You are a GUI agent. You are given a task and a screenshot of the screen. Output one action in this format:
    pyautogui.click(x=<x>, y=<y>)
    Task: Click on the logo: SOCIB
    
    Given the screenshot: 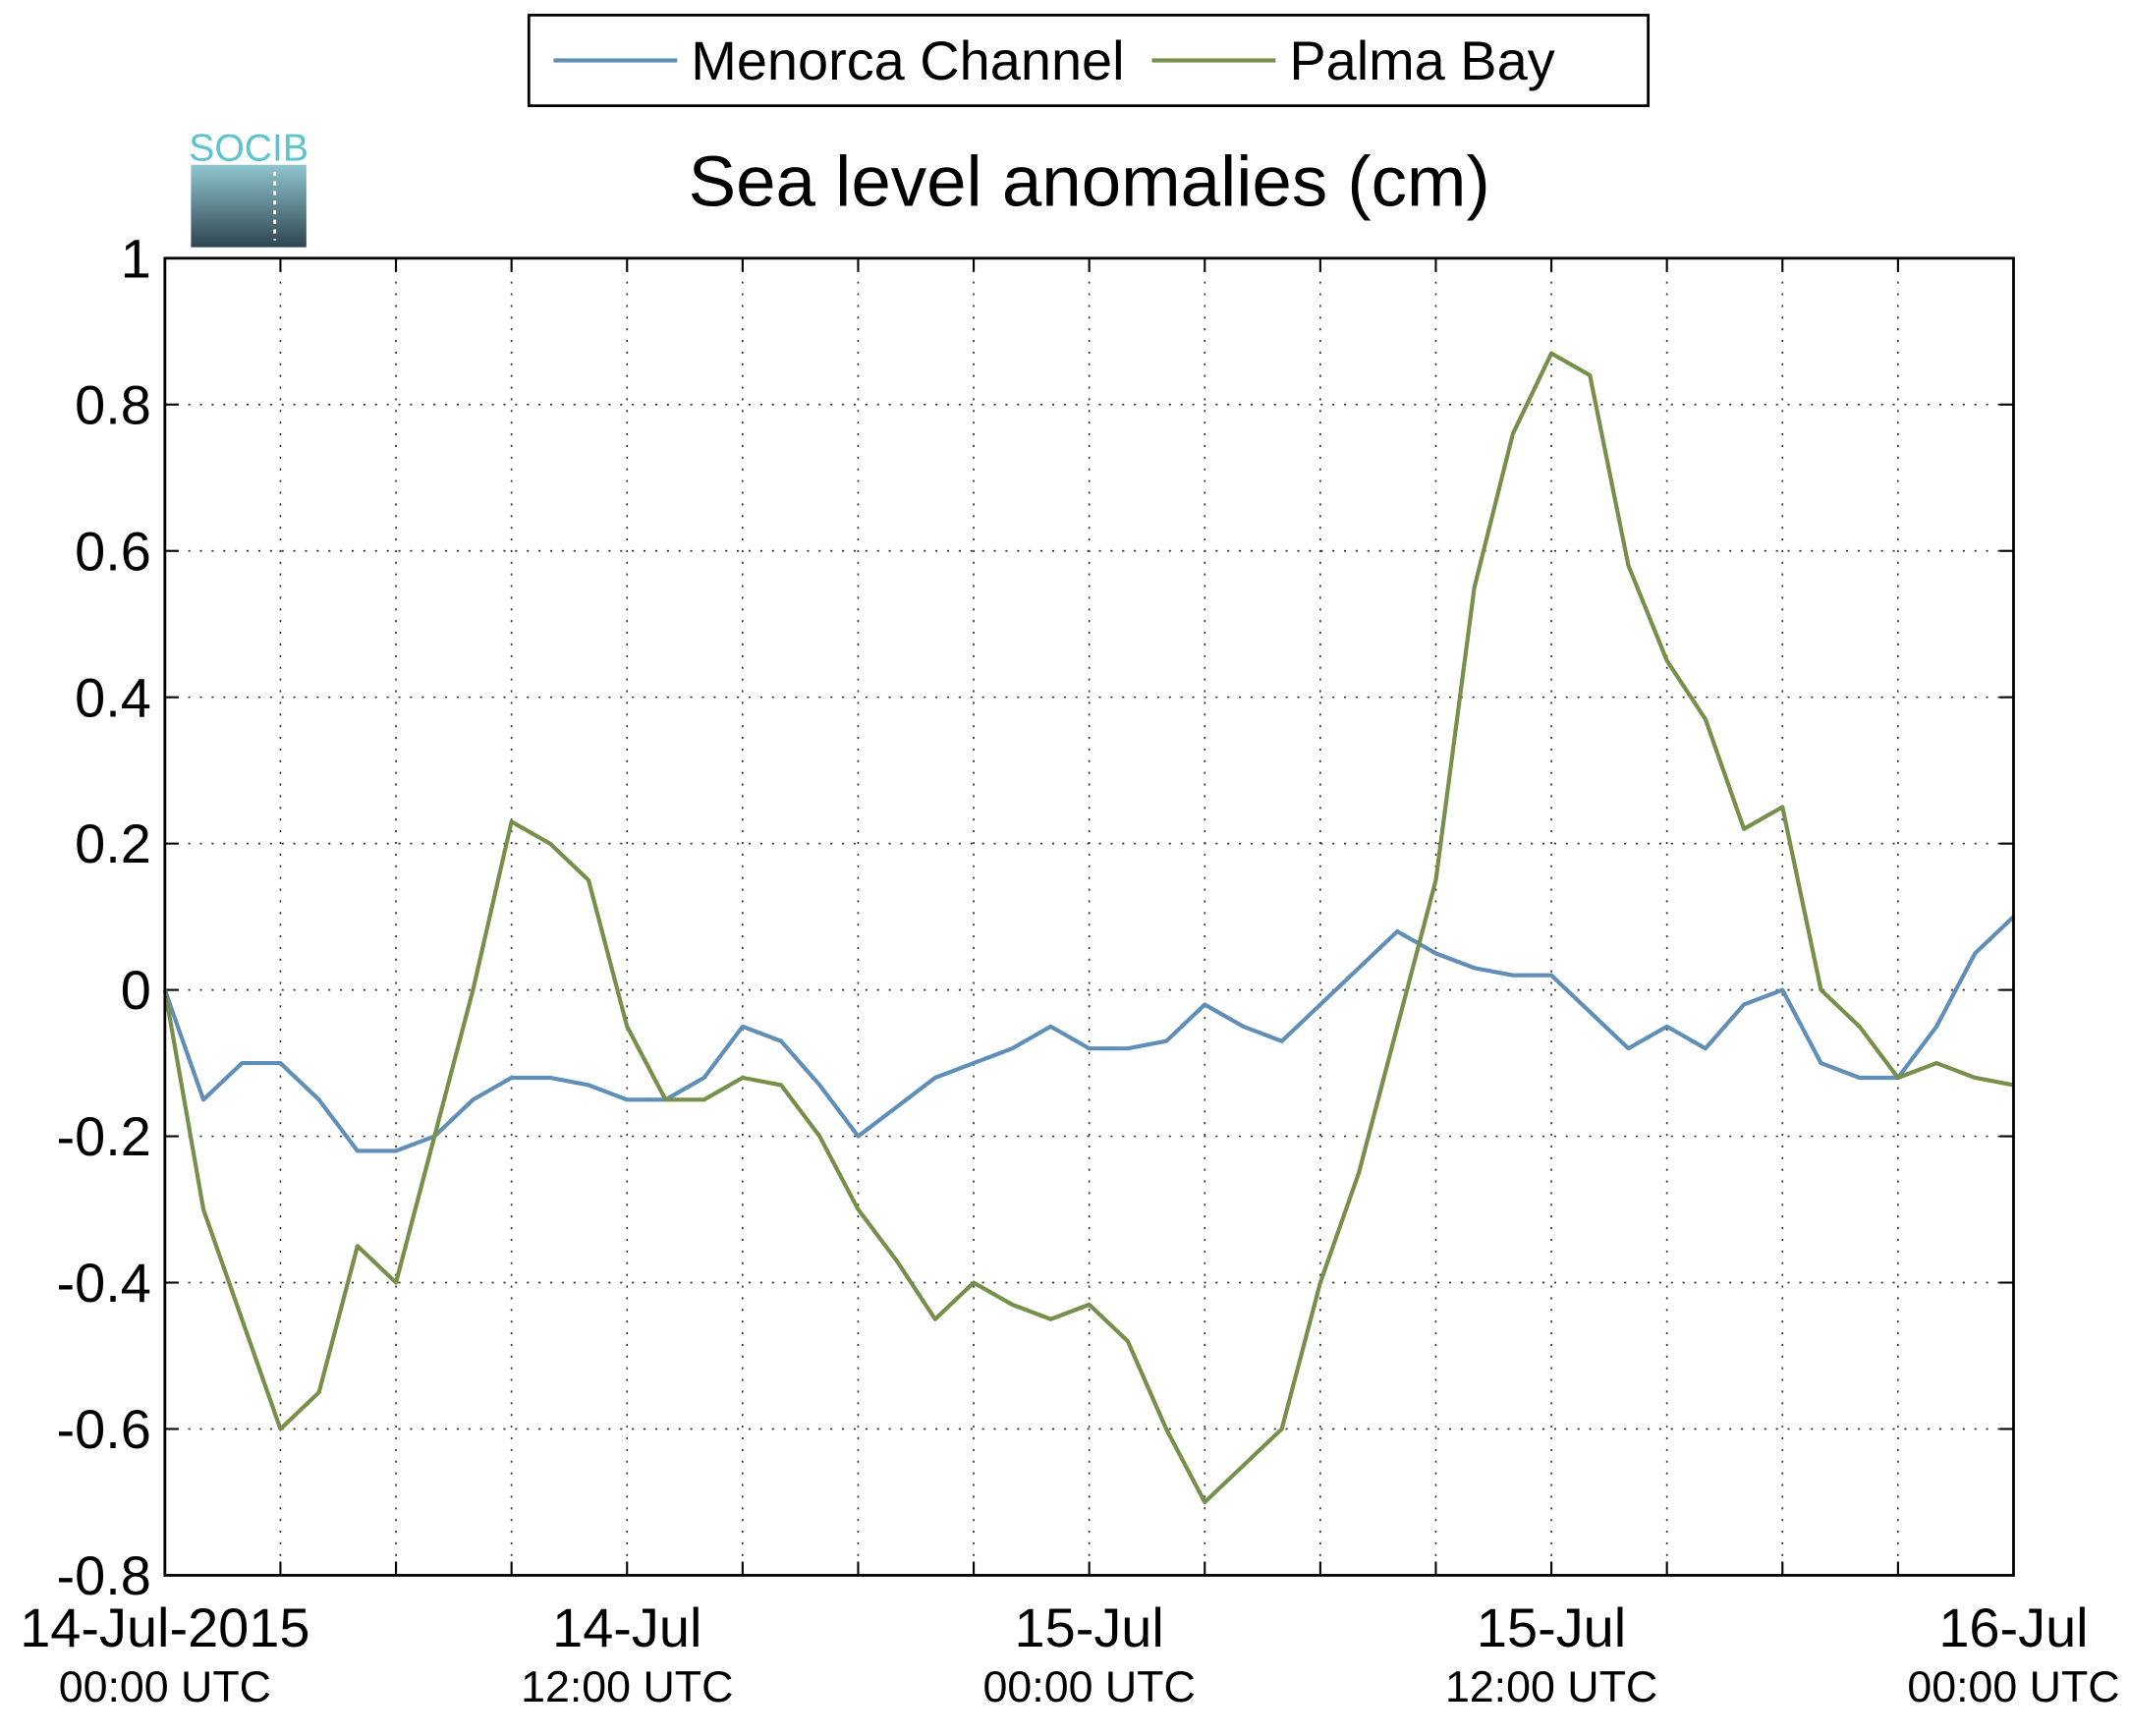 What is the action you would take?
    pyautogui.click(x=248, y=188)
    